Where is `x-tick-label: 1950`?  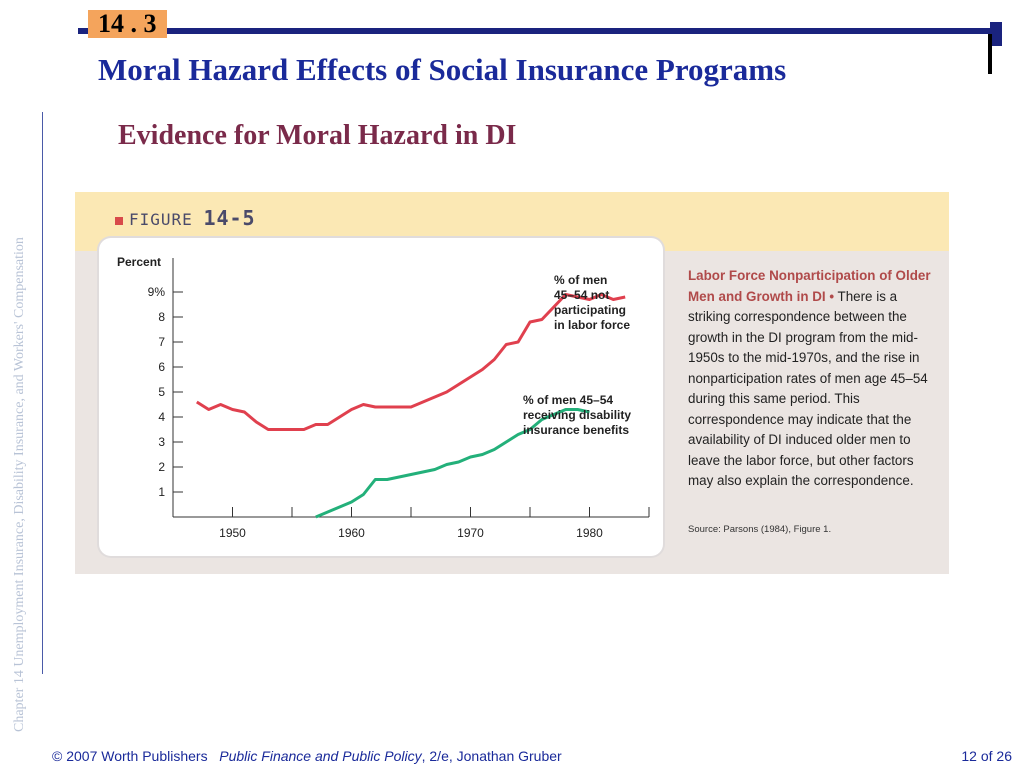
x-tick-label: 1950 is located at coordinates (232, 533).